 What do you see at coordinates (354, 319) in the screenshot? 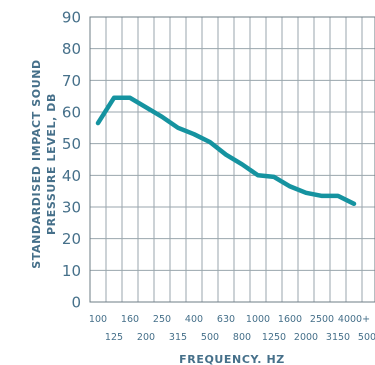
I see `x-tick-label: 4000+` at bounding box center [354, 319].